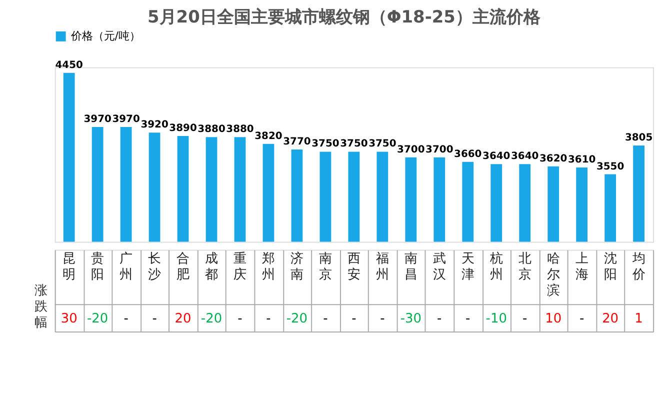 The width and height of the screenshot is (664, 393). Describe the element at coordinates (97, 267) in the screenshot. I see `x-tick-label: 贵阳` at that location.